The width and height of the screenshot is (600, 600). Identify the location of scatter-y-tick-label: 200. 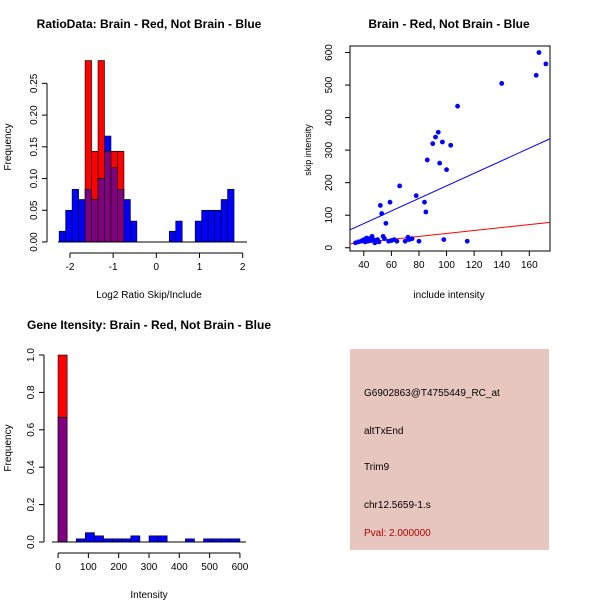
(329, 182).